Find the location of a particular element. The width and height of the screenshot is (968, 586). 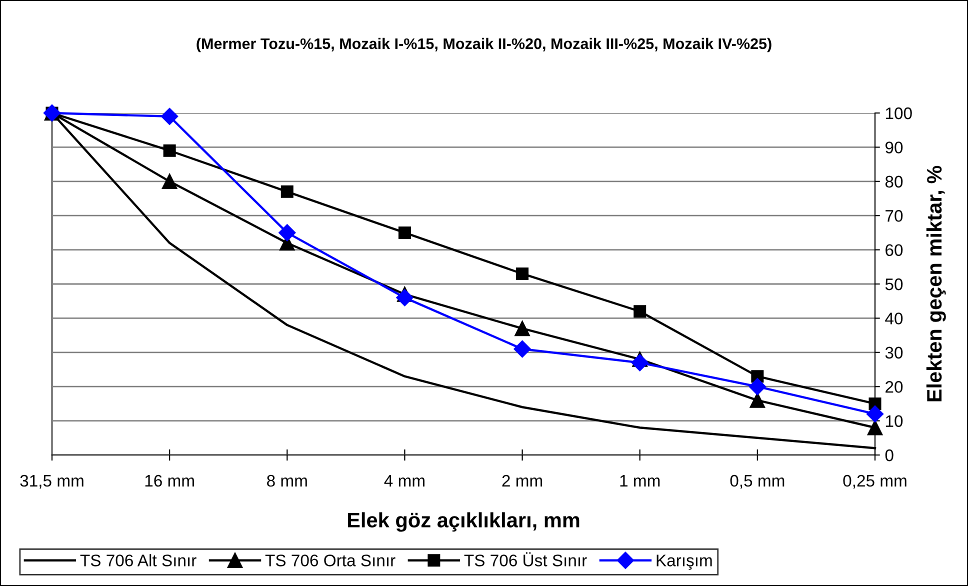

x-tick-label: 1 mm is located at coordinates (640, 481).